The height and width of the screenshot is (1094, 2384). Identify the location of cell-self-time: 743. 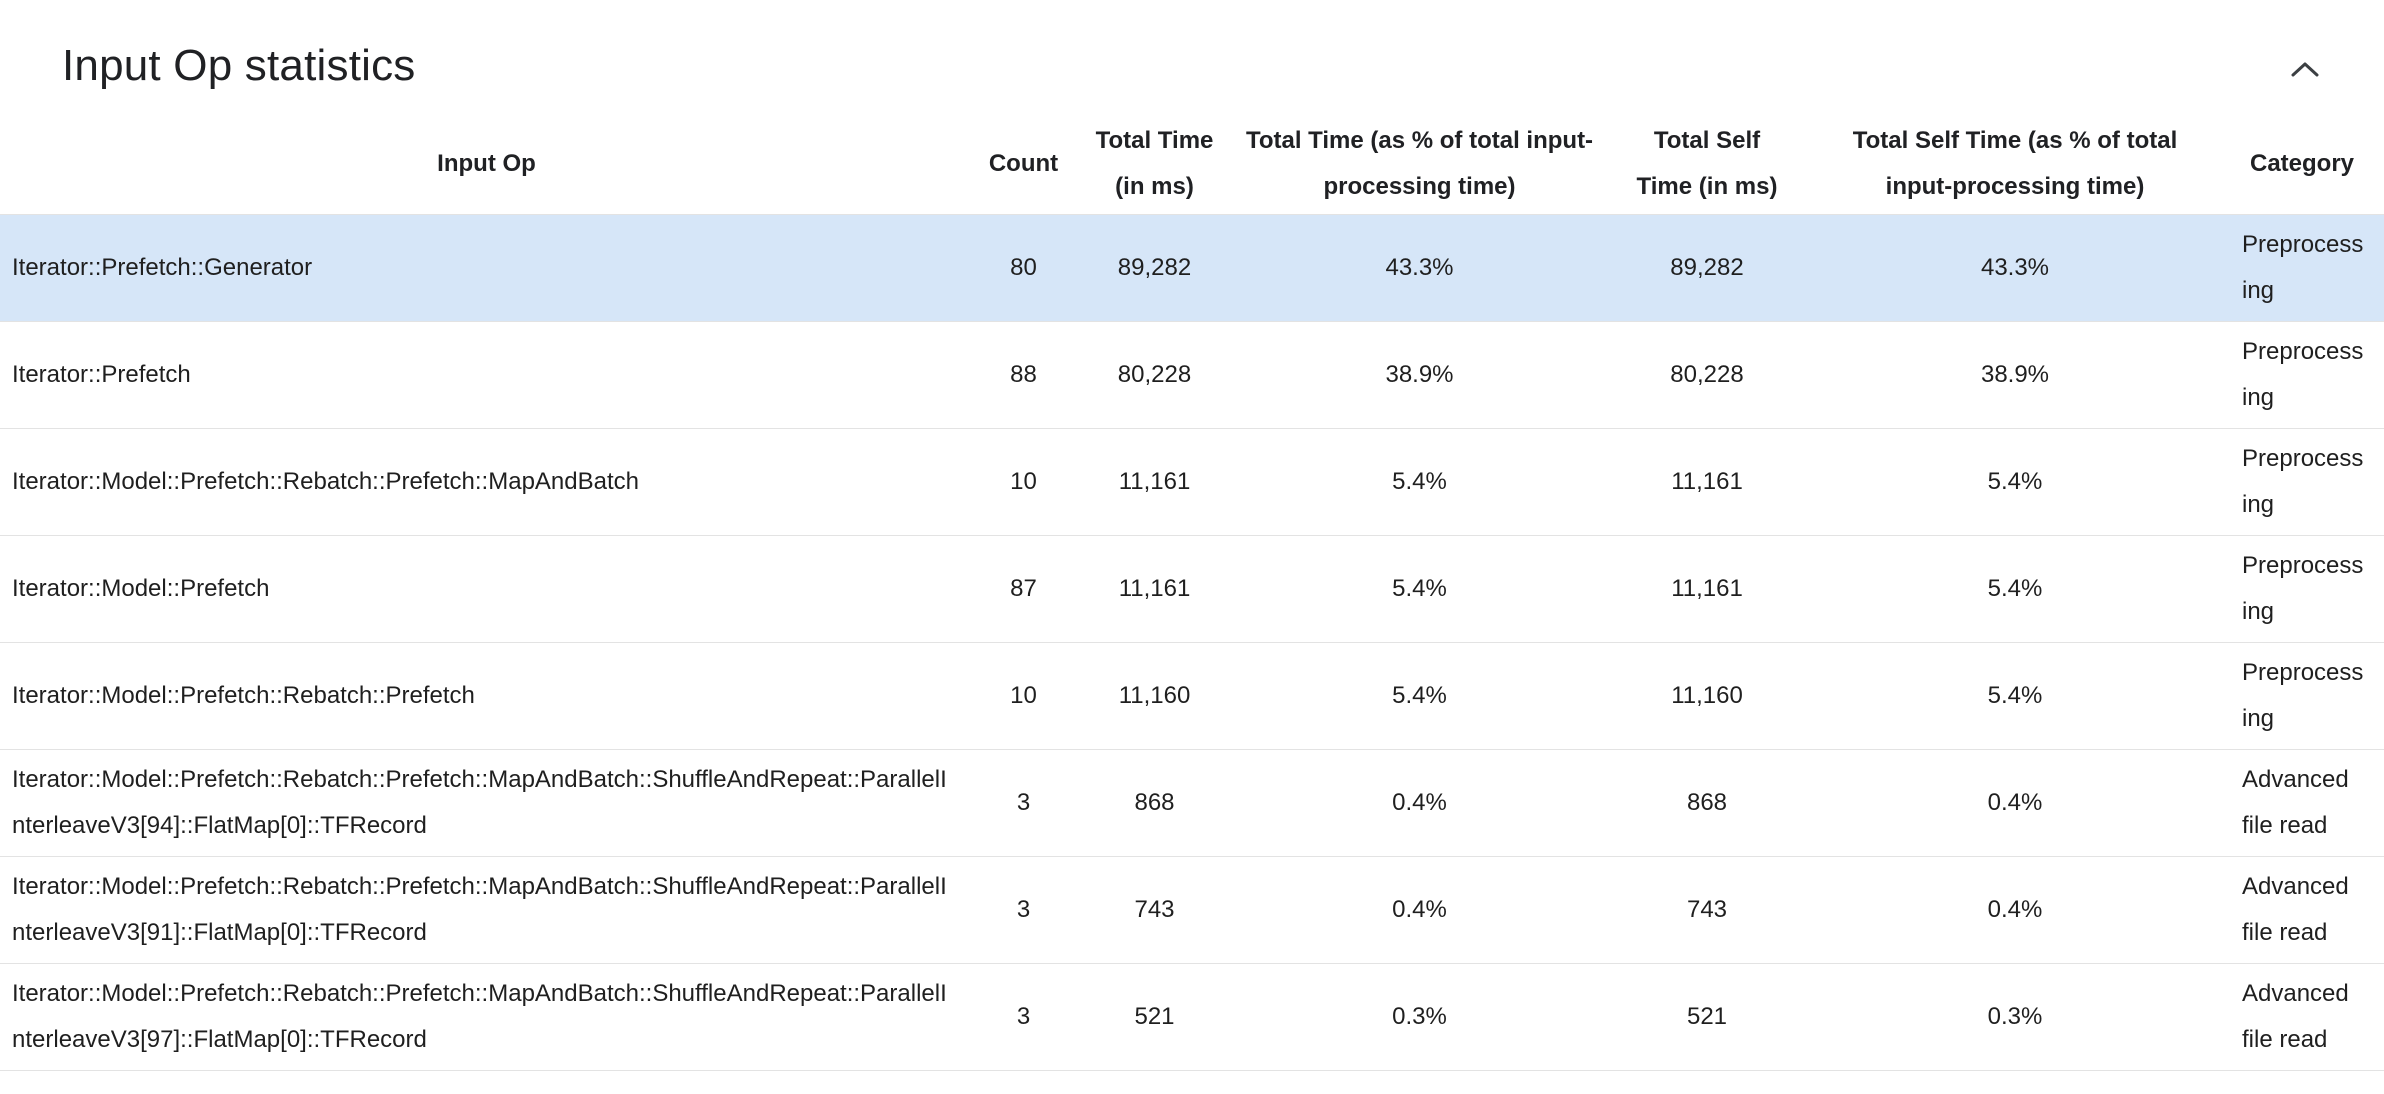
(1707, 910).